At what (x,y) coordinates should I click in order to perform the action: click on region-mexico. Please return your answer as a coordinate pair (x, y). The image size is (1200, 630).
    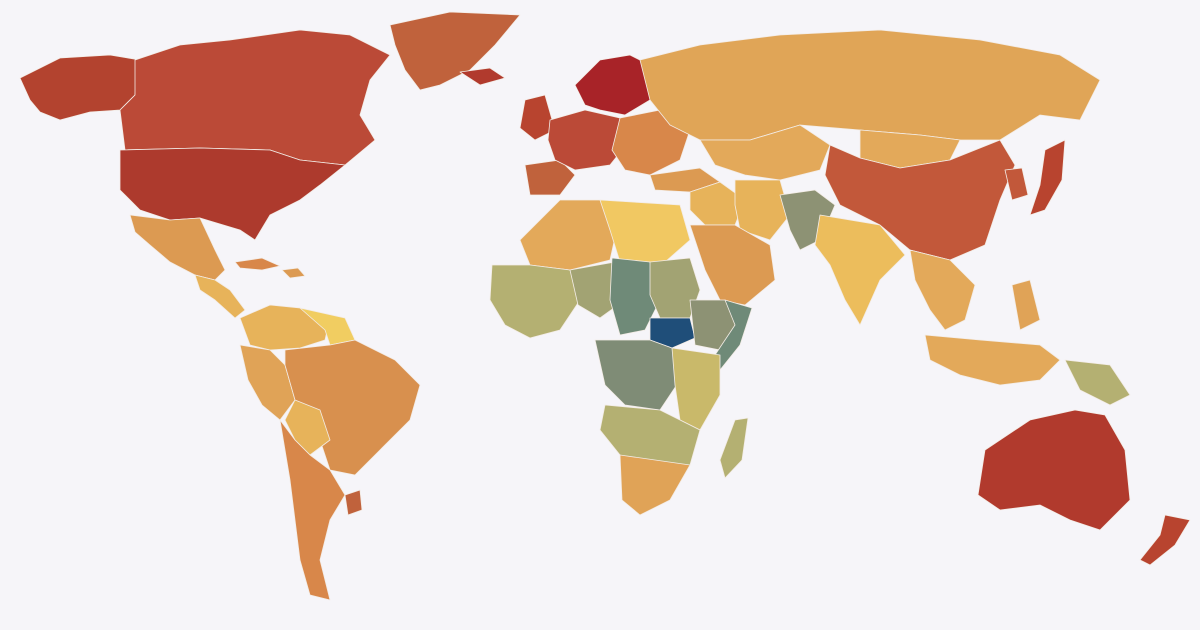
    Looking at the image, I should click on (177, 247).